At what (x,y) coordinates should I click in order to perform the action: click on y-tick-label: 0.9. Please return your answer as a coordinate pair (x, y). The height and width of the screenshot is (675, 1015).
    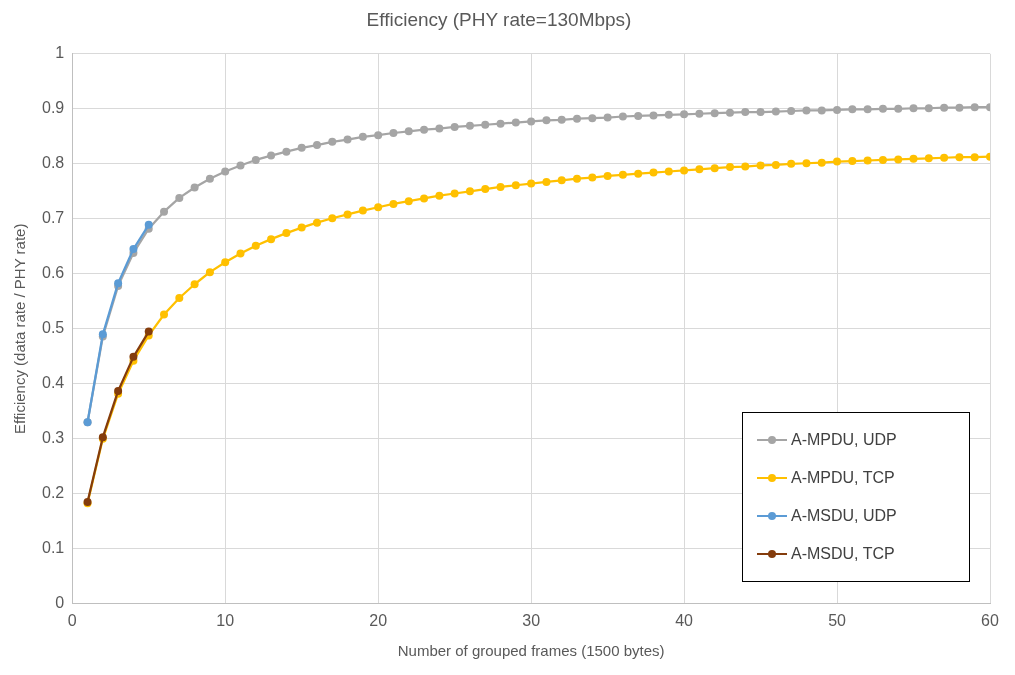
    Looking at the image, I should click on (53, 108).